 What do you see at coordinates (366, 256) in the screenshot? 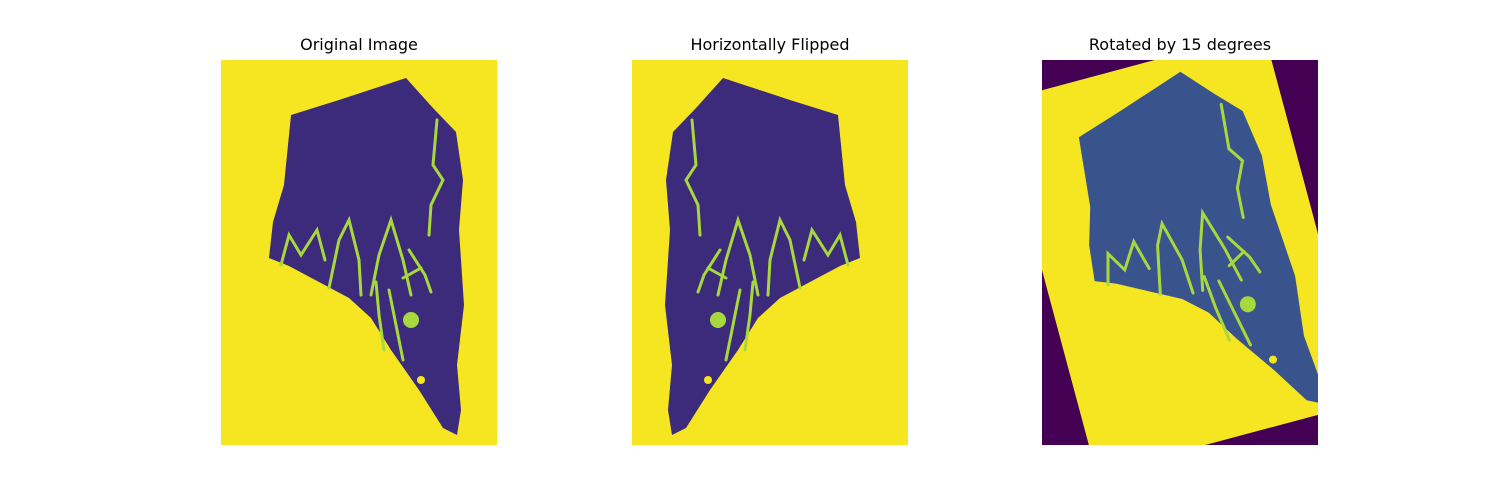
I see `specimen-shape-original` at bounding box center [366, 256].